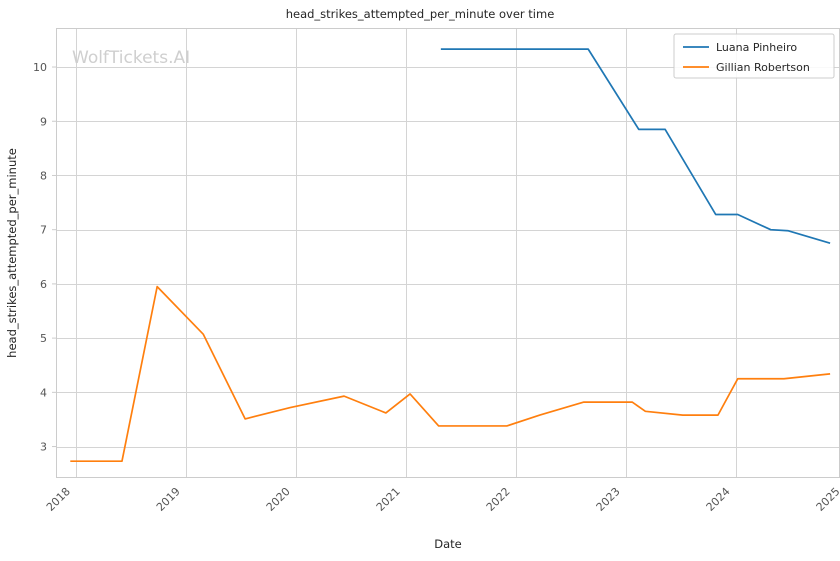 This screenshot has width=840, height=561. What do you see at coordinates (43, 338) in the screenshot?
I see `y-tick-label: 5` at bounding box center [43, 338].